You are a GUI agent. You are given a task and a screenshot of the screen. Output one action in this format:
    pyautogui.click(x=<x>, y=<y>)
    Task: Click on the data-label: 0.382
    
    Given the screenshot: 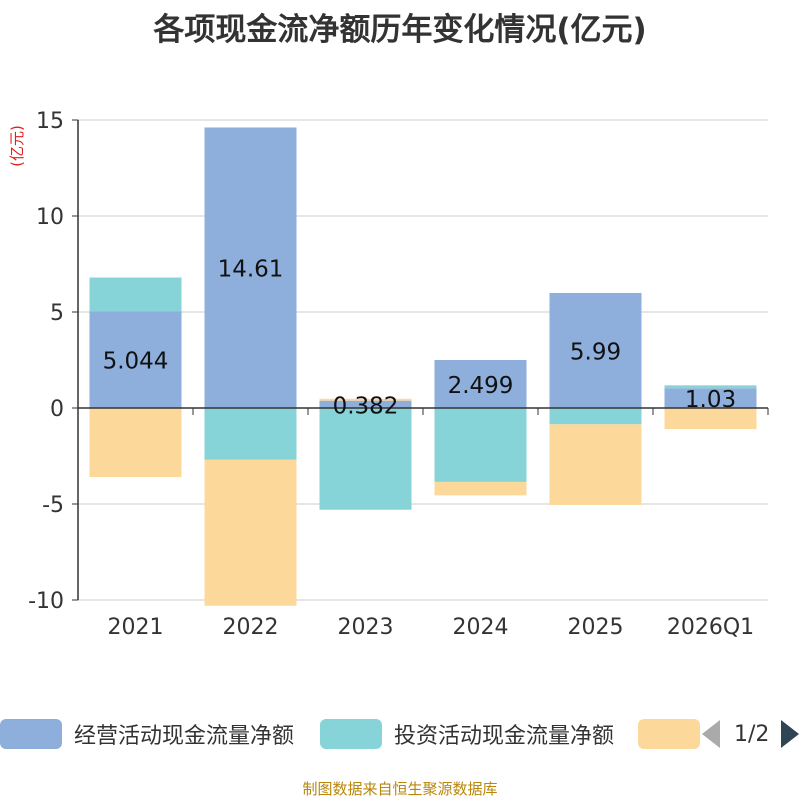 What is the action you would take?
    pyautogui.click(x=366, y=406)
    